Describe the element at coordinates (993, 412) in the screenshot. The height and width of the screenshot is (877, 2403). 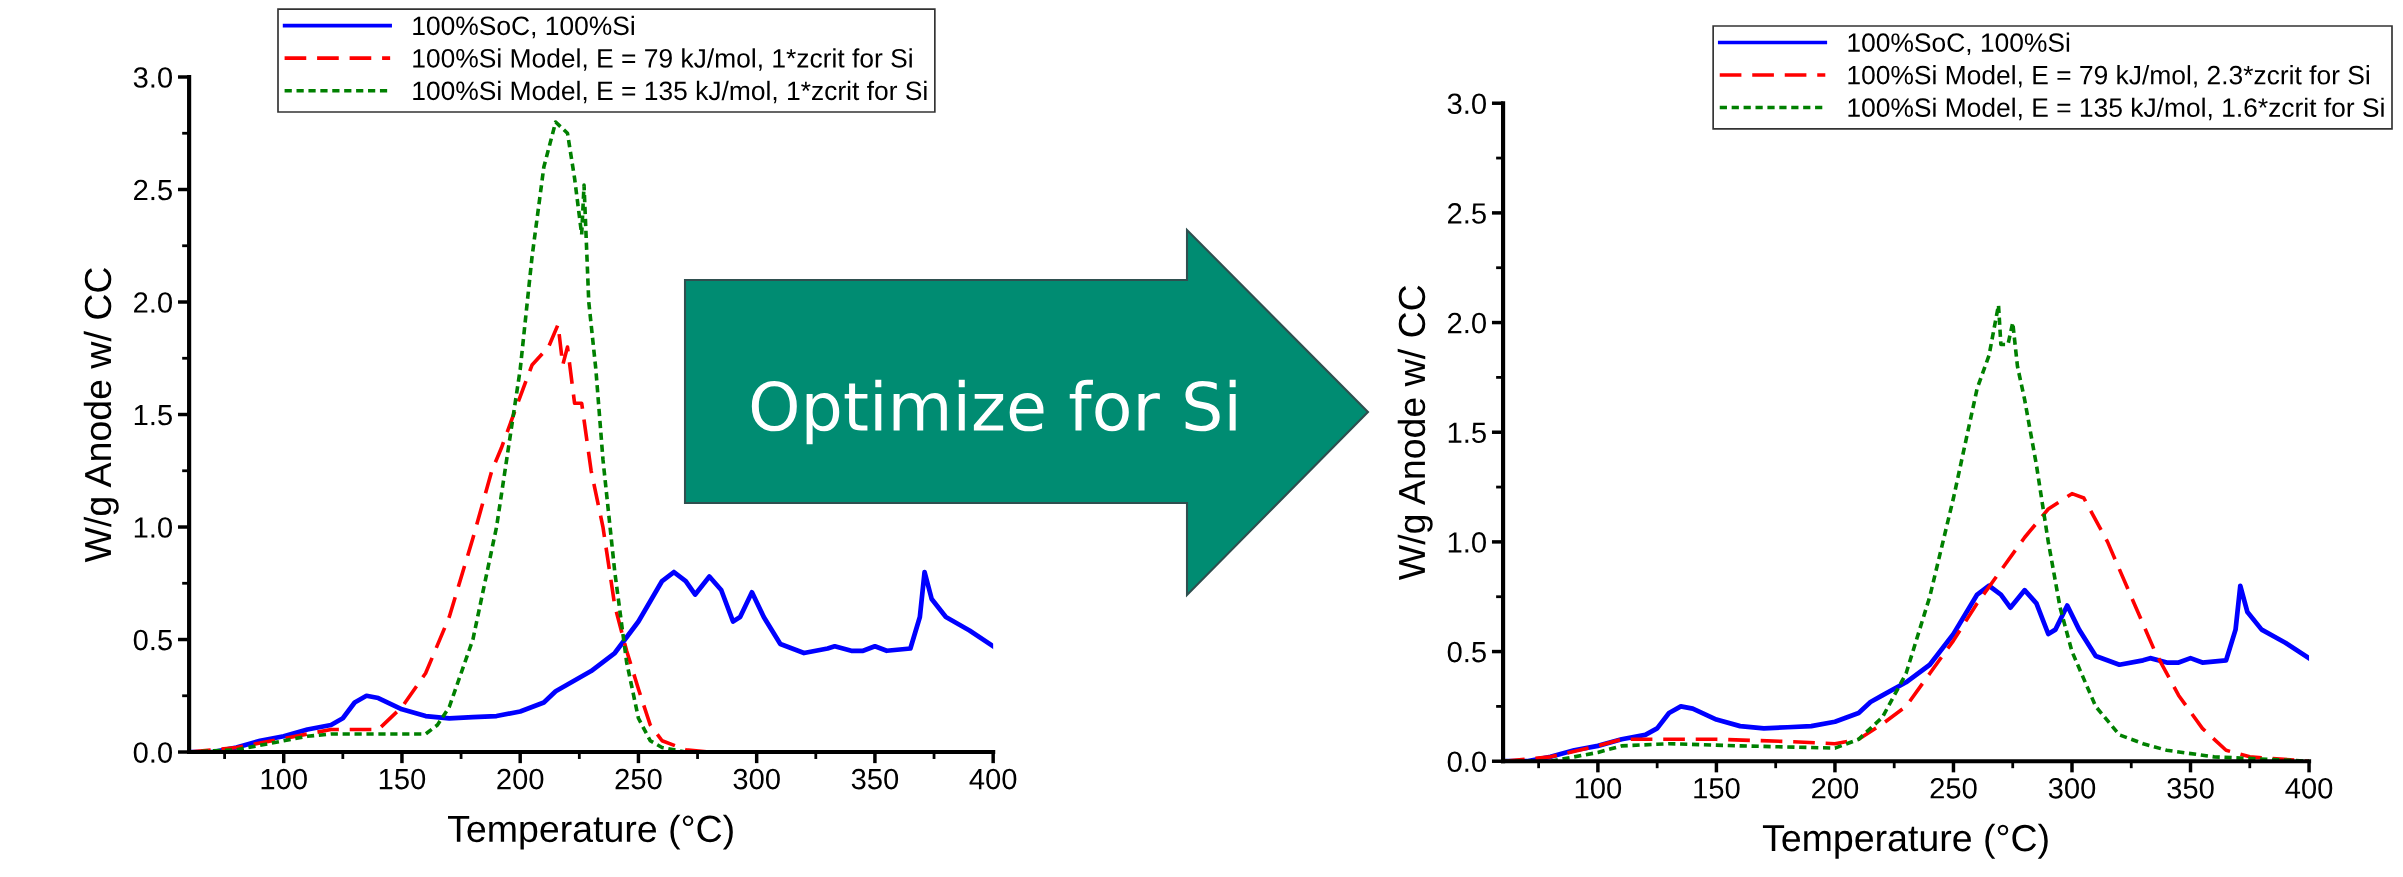
I see `annotation: Optimize for Si` at that location.